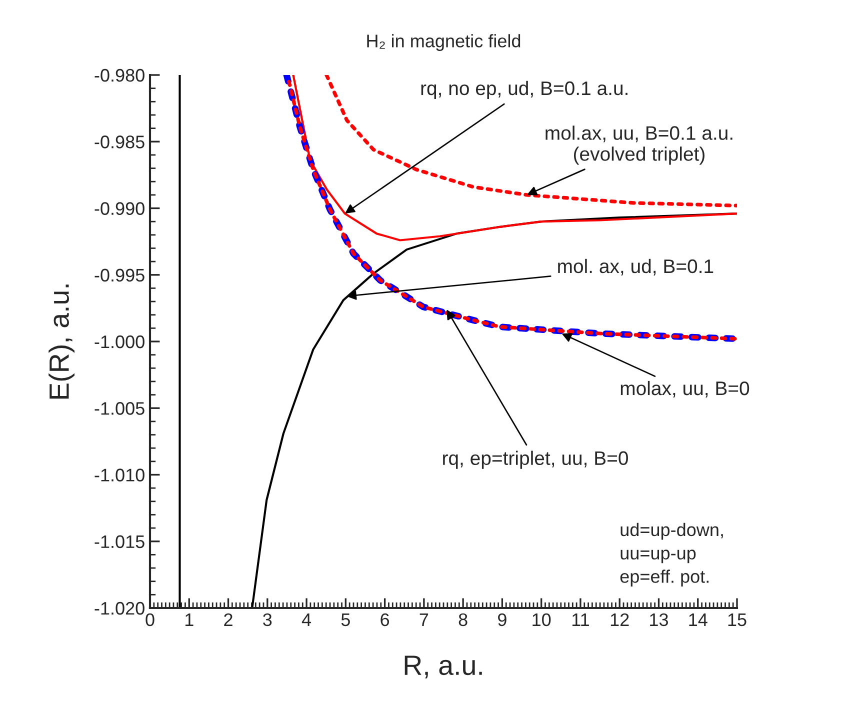 The image size is (844, 707). I want to click on x-axis-title: R, a.u., so click(443, 667).